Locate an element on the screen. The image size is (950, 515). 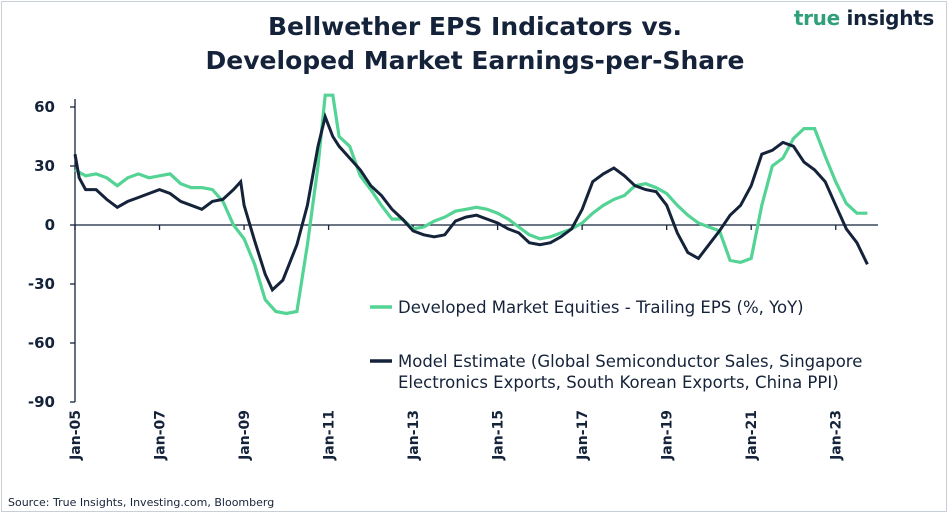
title-line-2: Developed Market Earnings-per-Share is located at coordinates (475, 60).